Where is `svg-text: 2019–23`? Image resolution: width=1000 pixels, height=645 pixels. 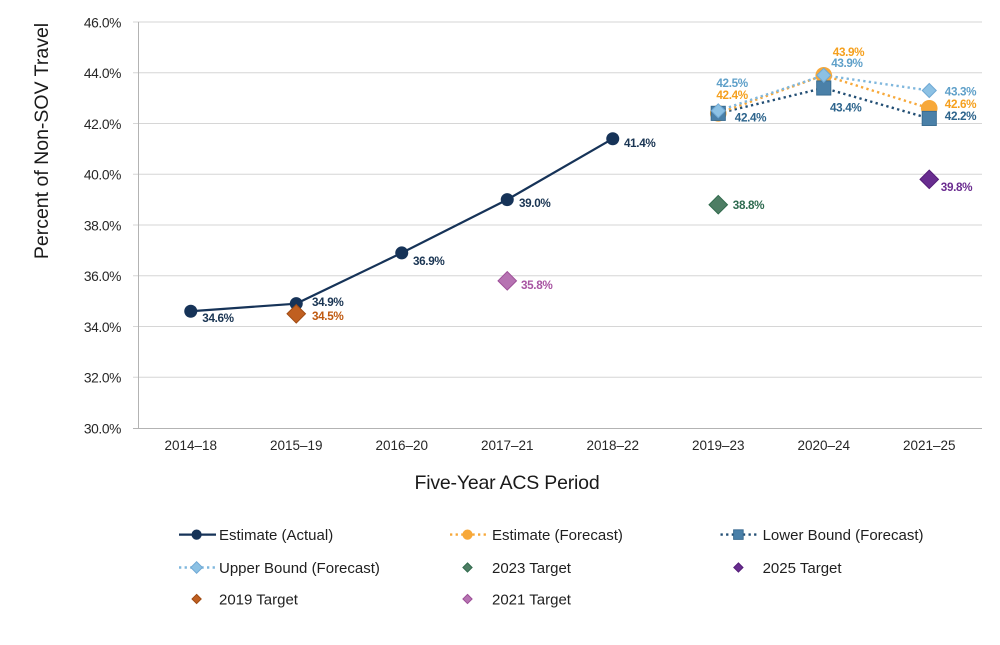 svg-text: 2019–23 is located at coordinates (718, 445).